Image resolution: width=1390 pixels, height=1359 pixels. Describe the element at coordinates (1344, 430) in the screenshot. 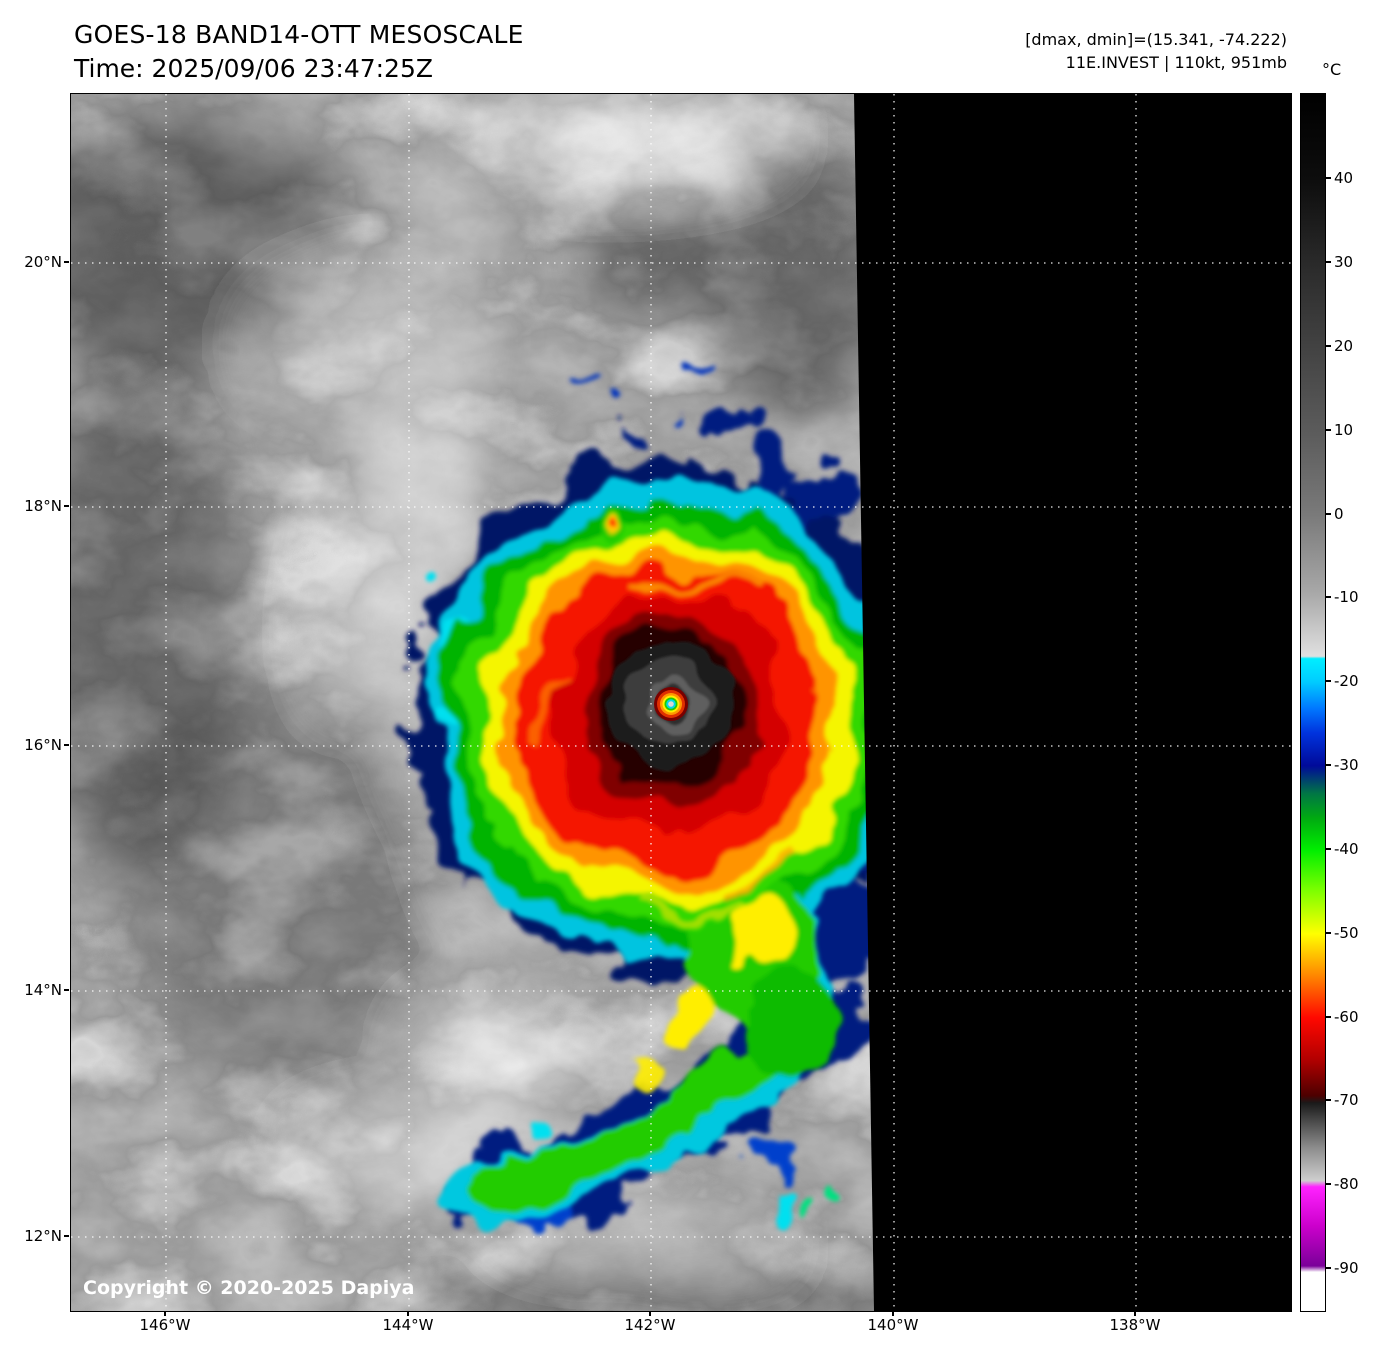

I see `colorbar-label-10: 10` at that location.